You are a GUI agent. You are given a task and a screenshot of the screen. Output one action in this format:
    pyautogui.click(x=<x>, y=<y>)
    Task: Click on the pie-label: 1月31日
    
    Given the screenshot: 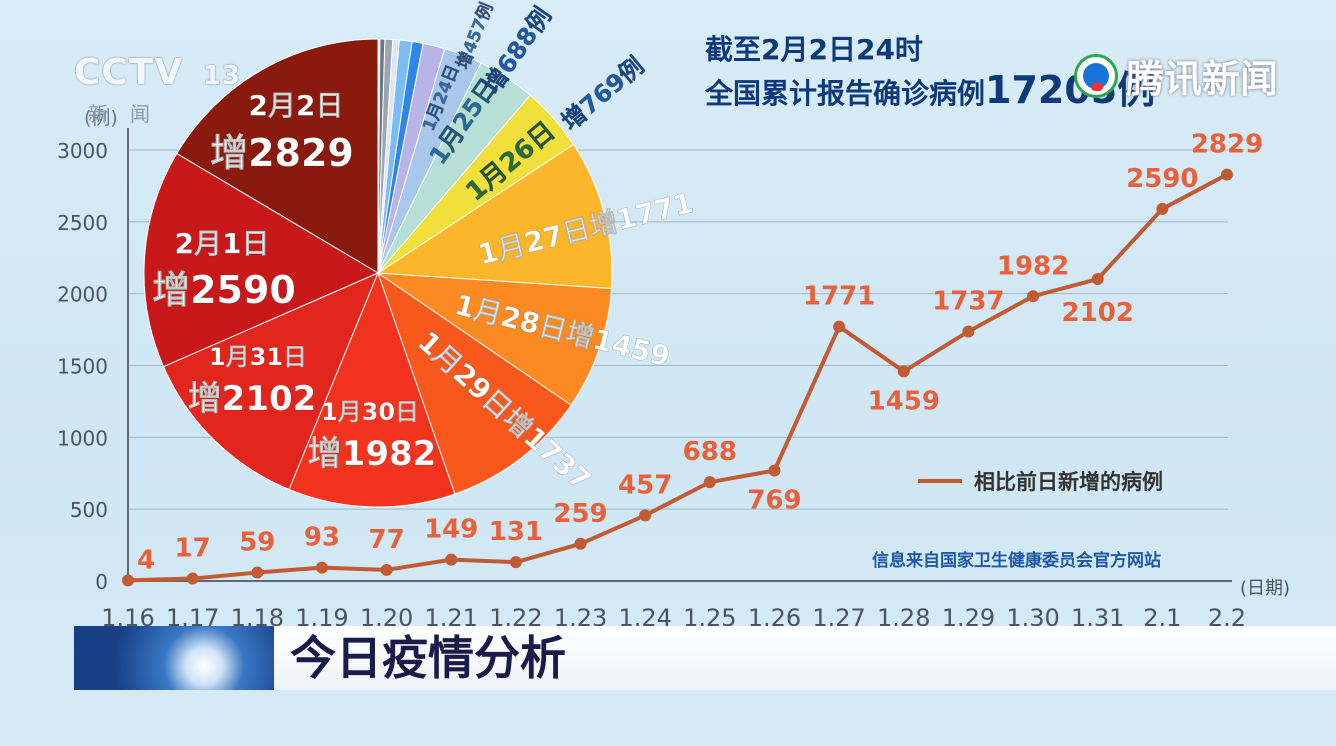 What is the action you would take?
    pyautogui.click(x=258, y=357)
    